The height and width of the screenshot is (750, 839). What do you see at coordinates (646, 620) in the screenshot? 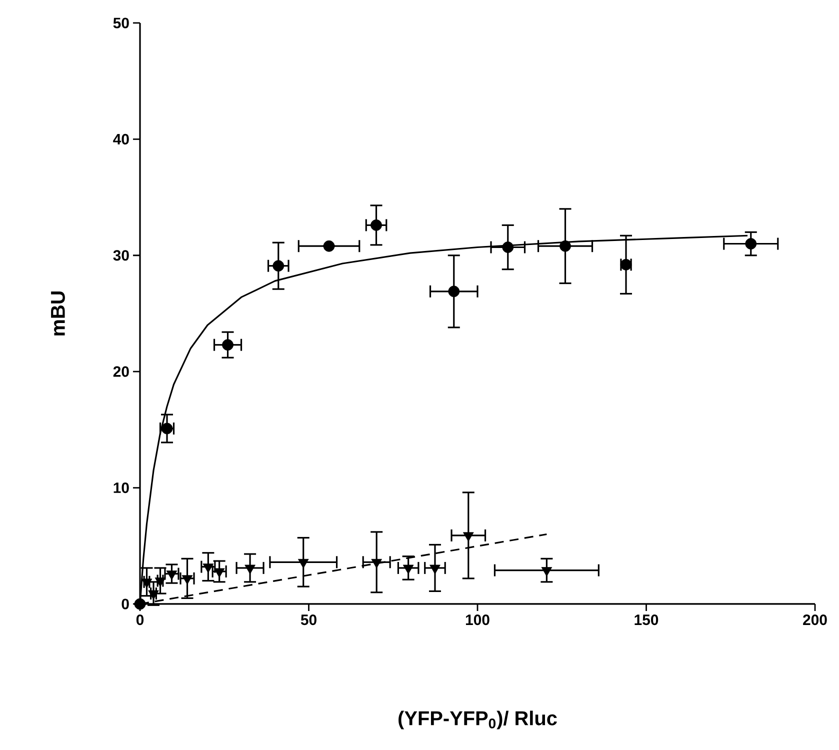
I see `x-tick-label: 150` at bounding box center [646, 620].